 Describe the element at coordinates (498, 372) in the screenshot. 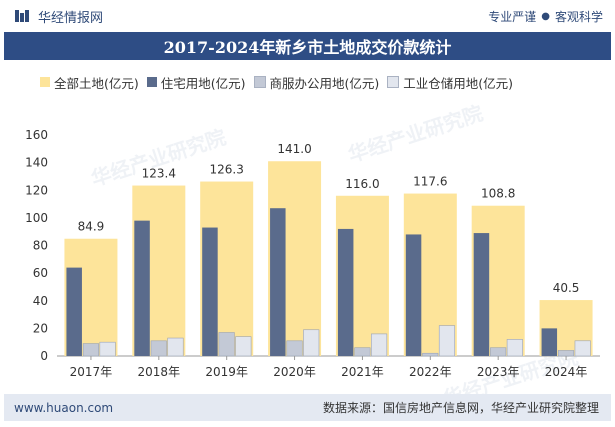

I see `x-tick-label: 2023年` at that location.